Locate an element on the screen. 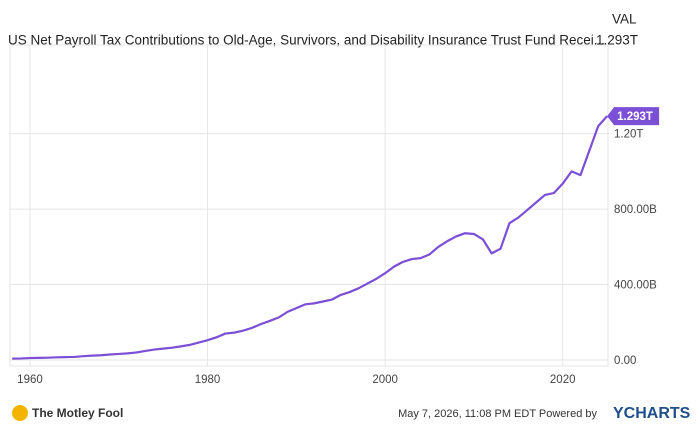 This screenshot has height=428, width=700. value-label-box is located at coordinates (633, 116).